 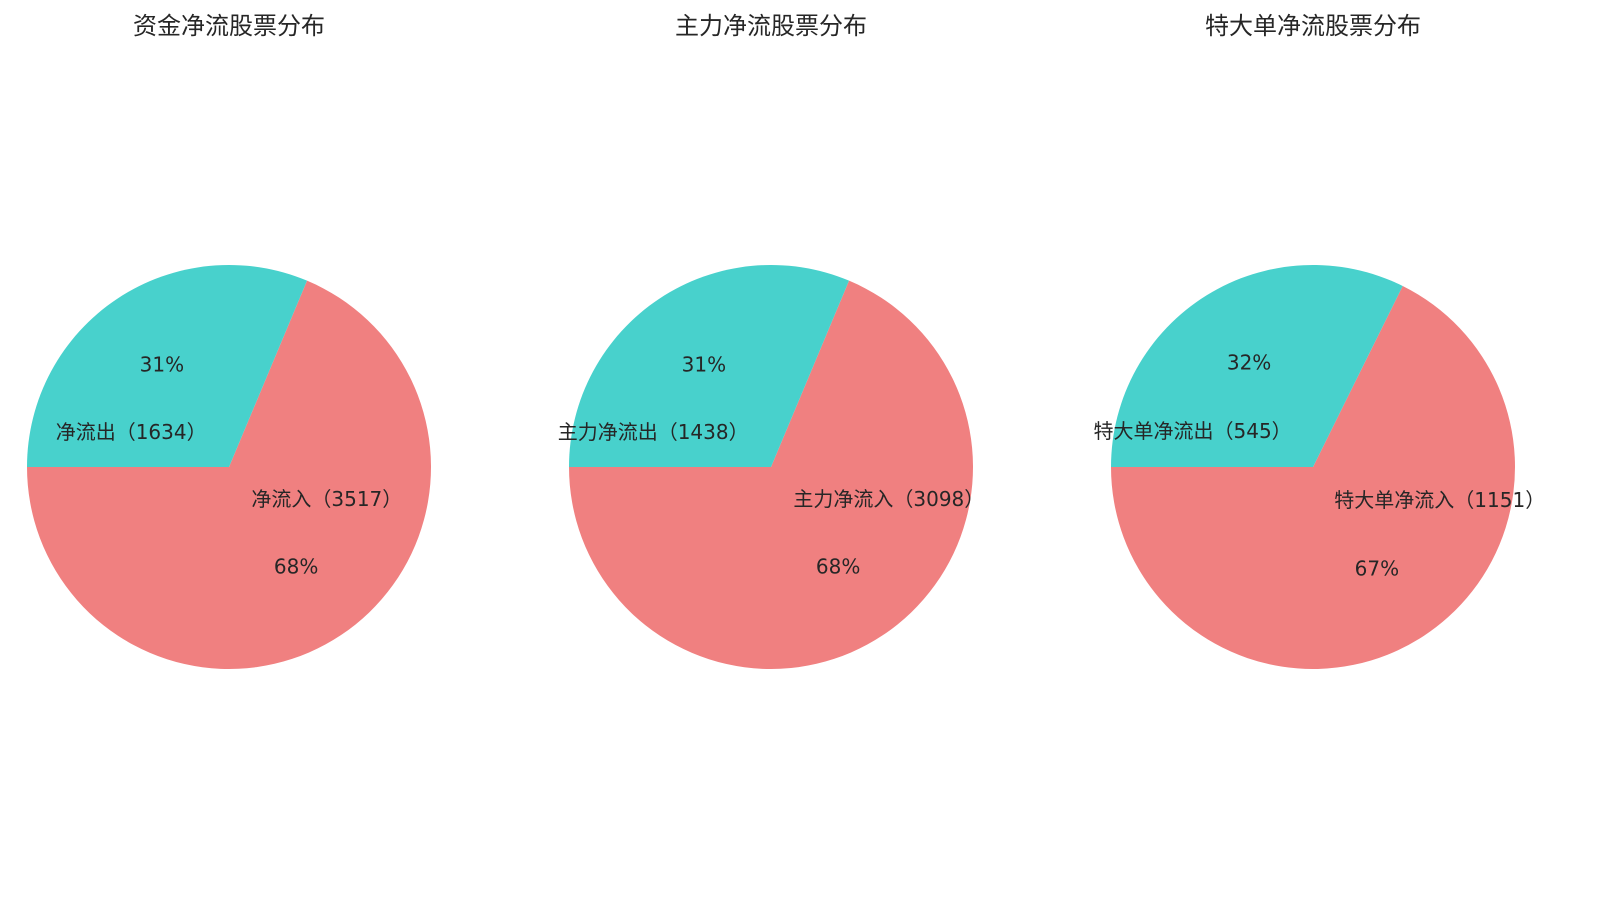 I want to click on slice-label: 净流出（1634）, so click(x=131, y=432).